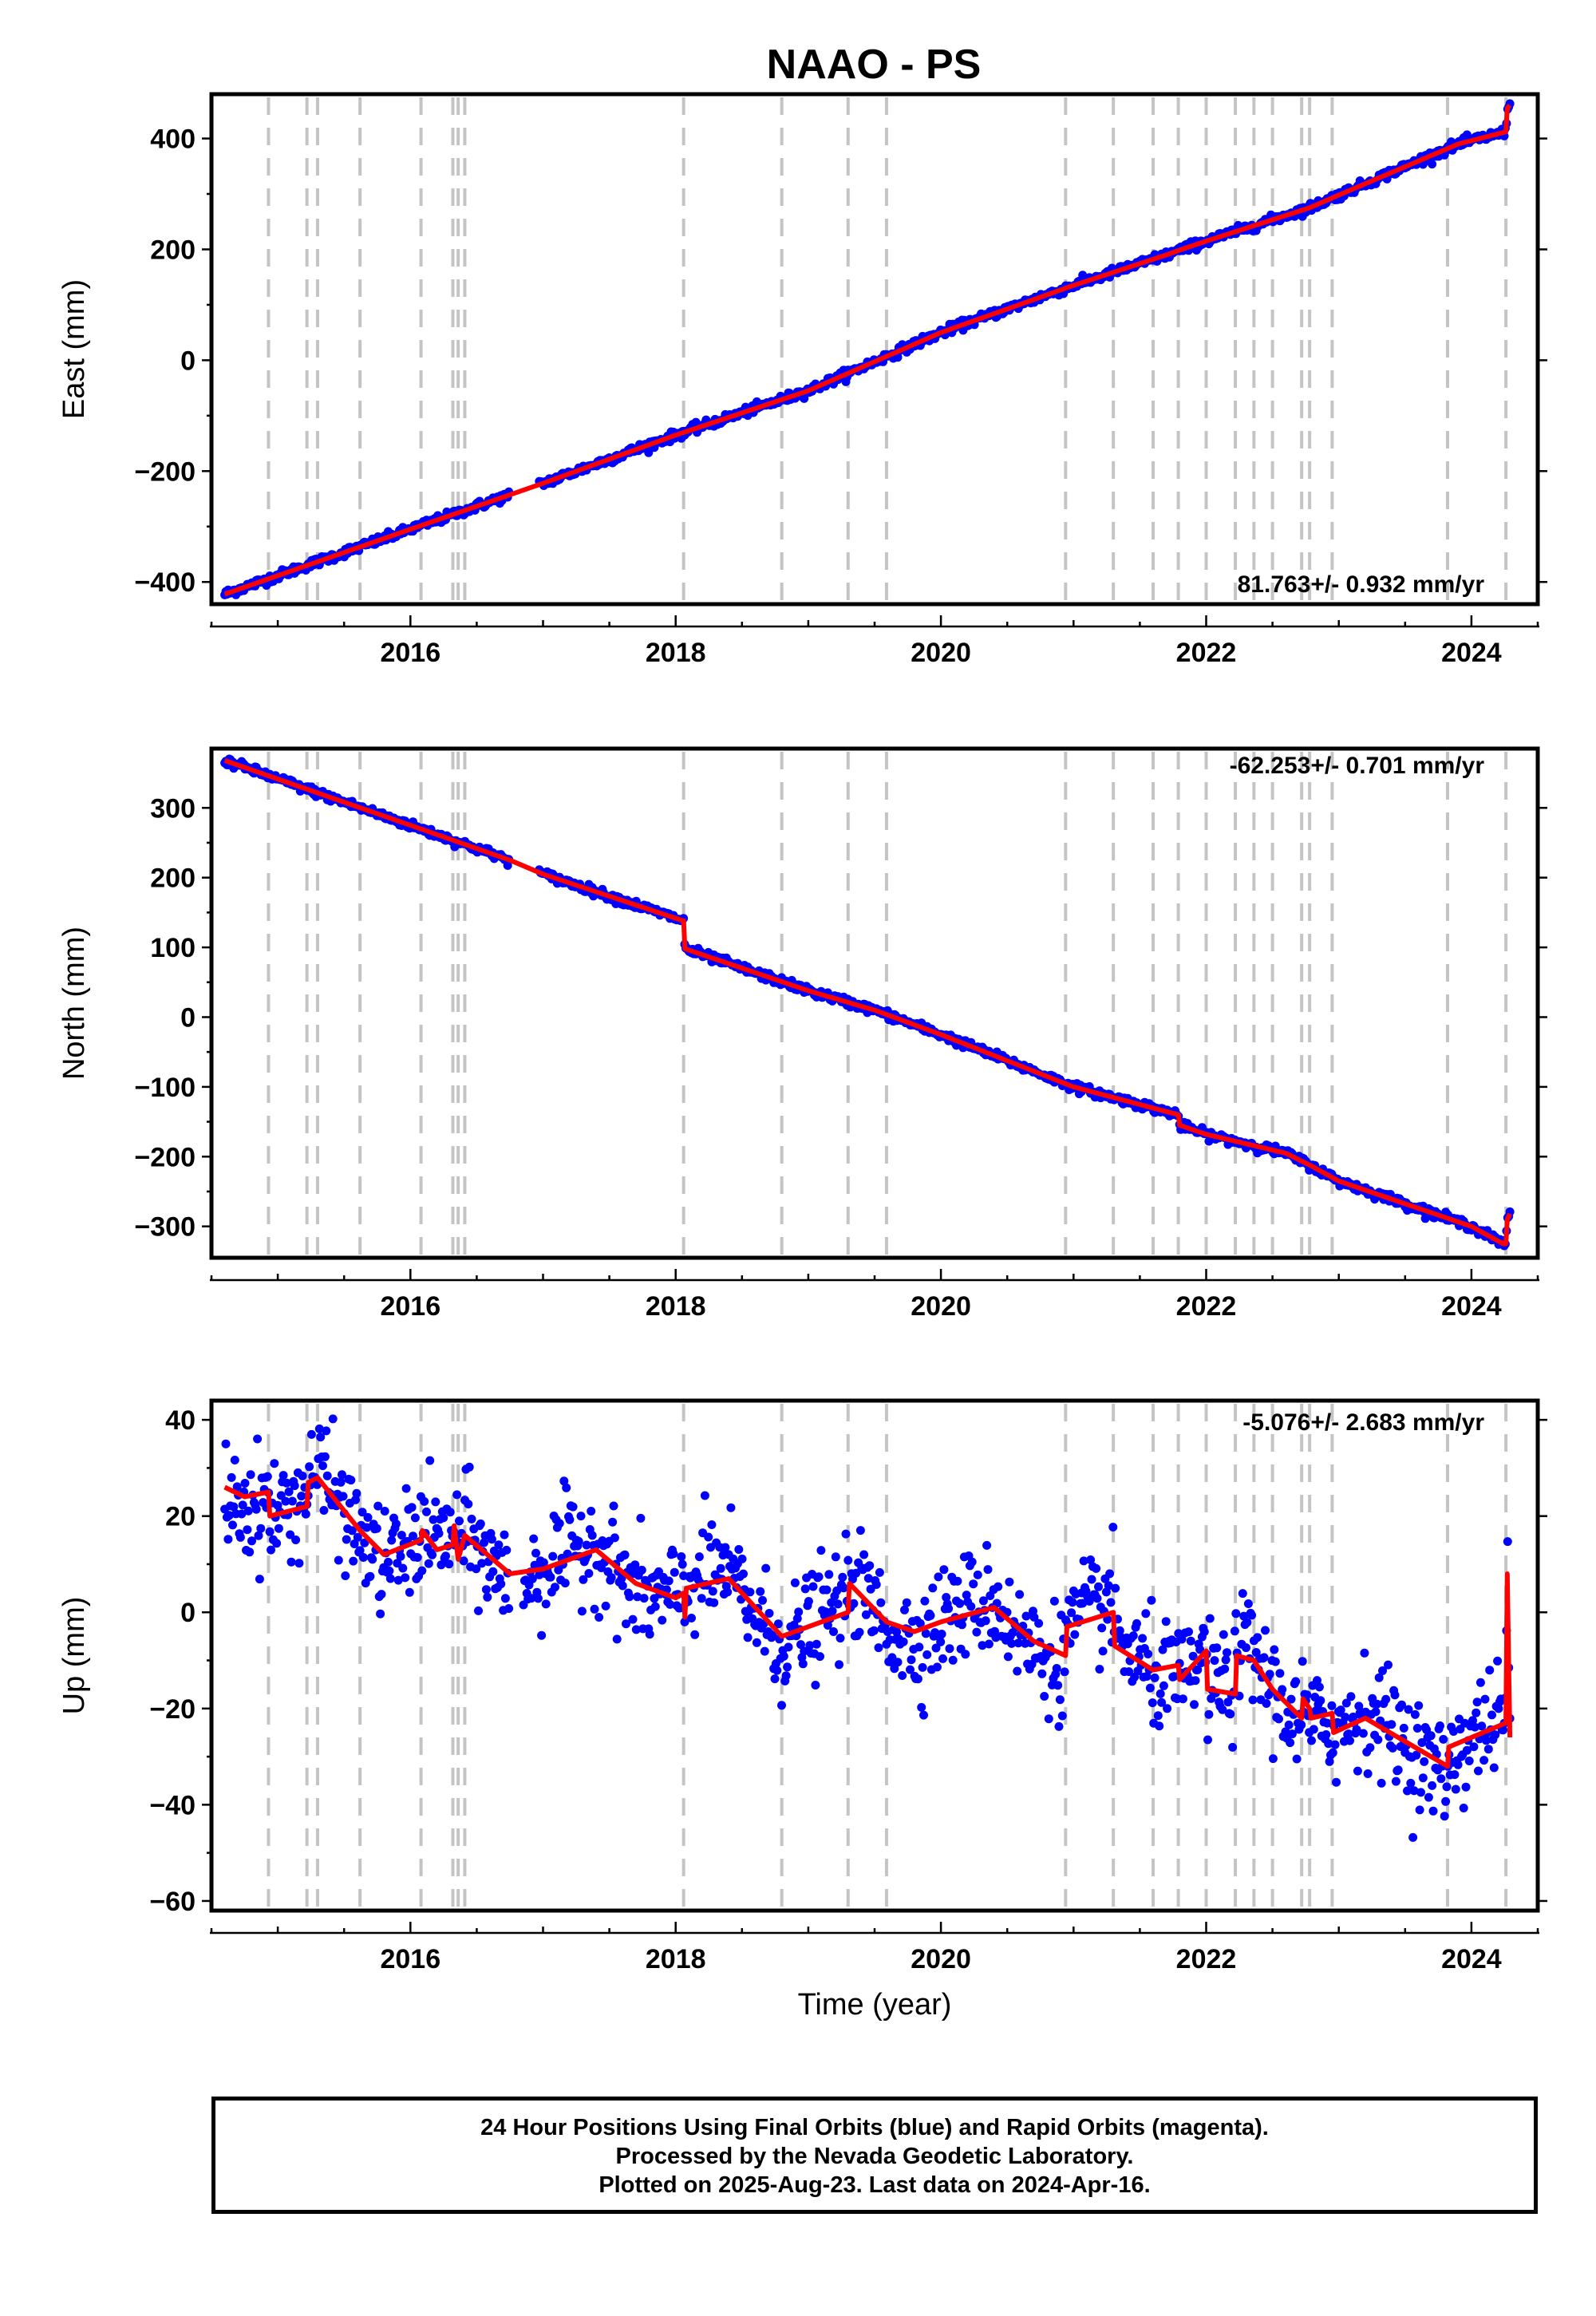  Describe the element at coordinates (1363, 1422) in the screenshot. I see `rate-label: -5.076+/- 2.683 mm/yr` at that location.